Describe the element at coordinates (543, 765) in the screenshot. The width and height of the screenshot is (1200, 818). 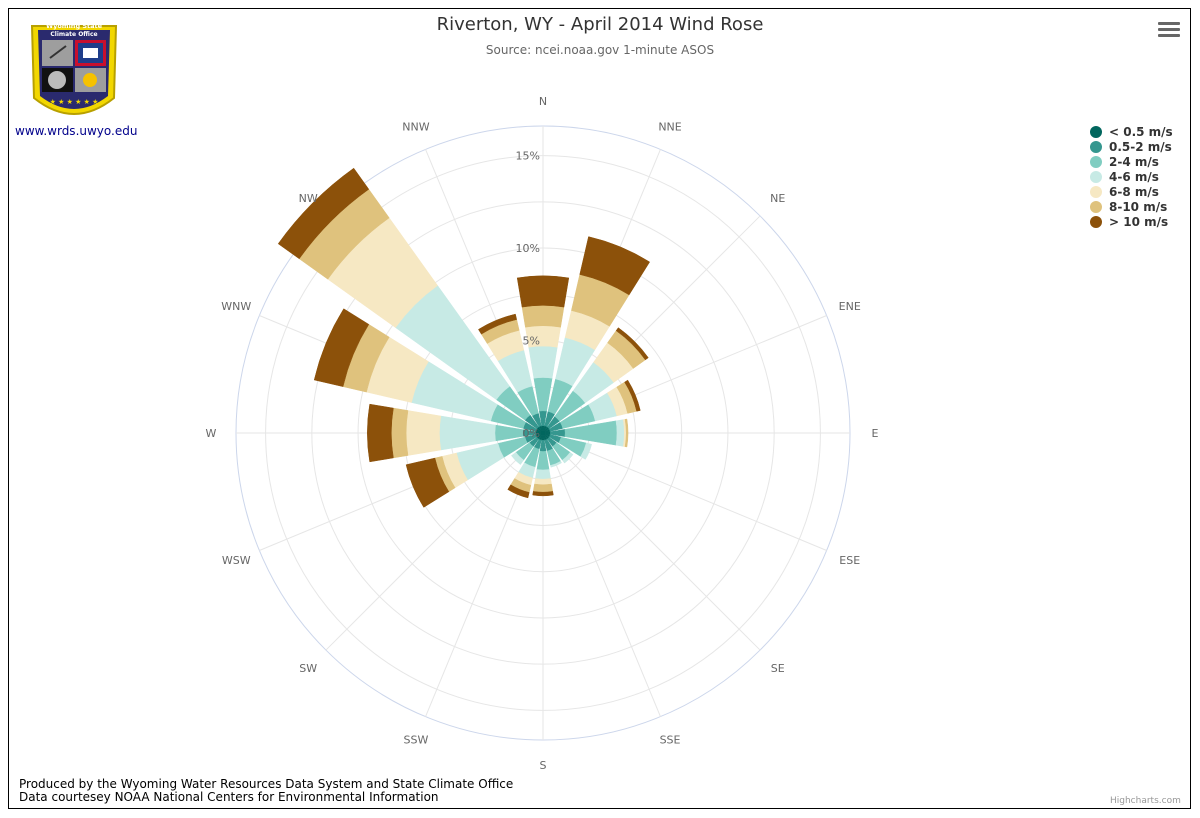
I see `direction-label: S` at that location.